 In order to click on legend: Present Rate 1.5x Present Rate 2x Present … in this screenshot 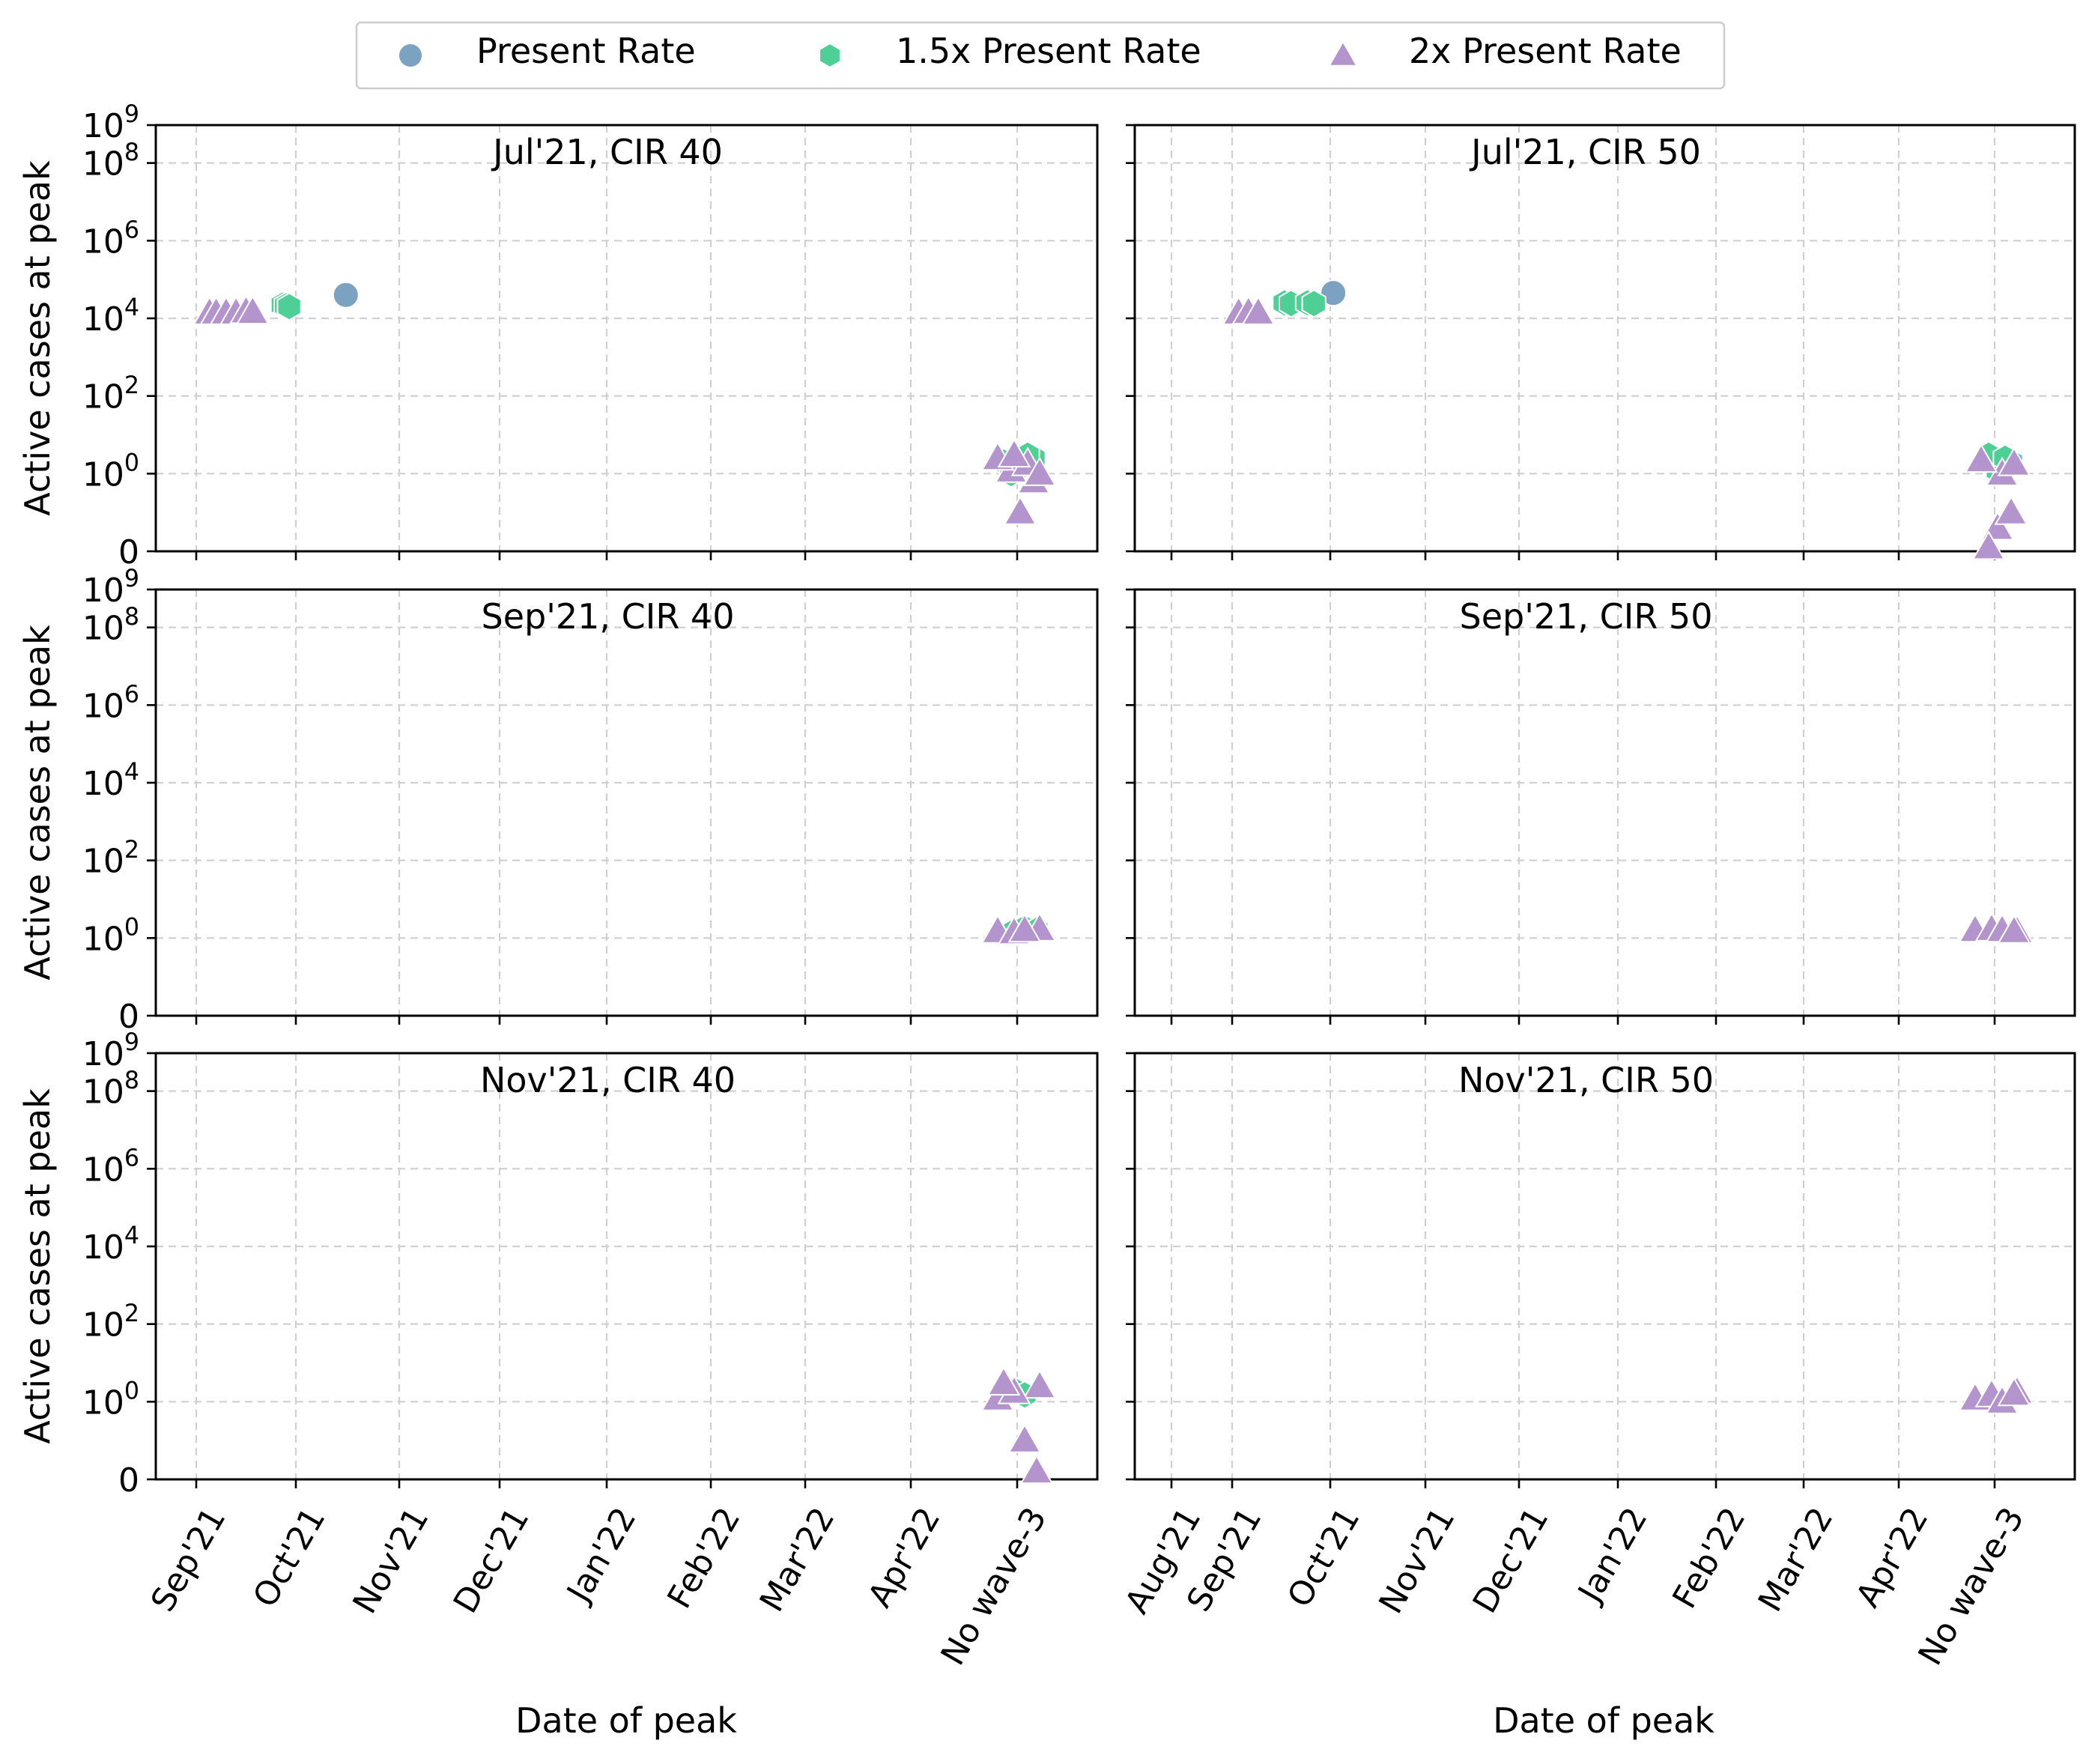, I will do `click(1040, 55)`.